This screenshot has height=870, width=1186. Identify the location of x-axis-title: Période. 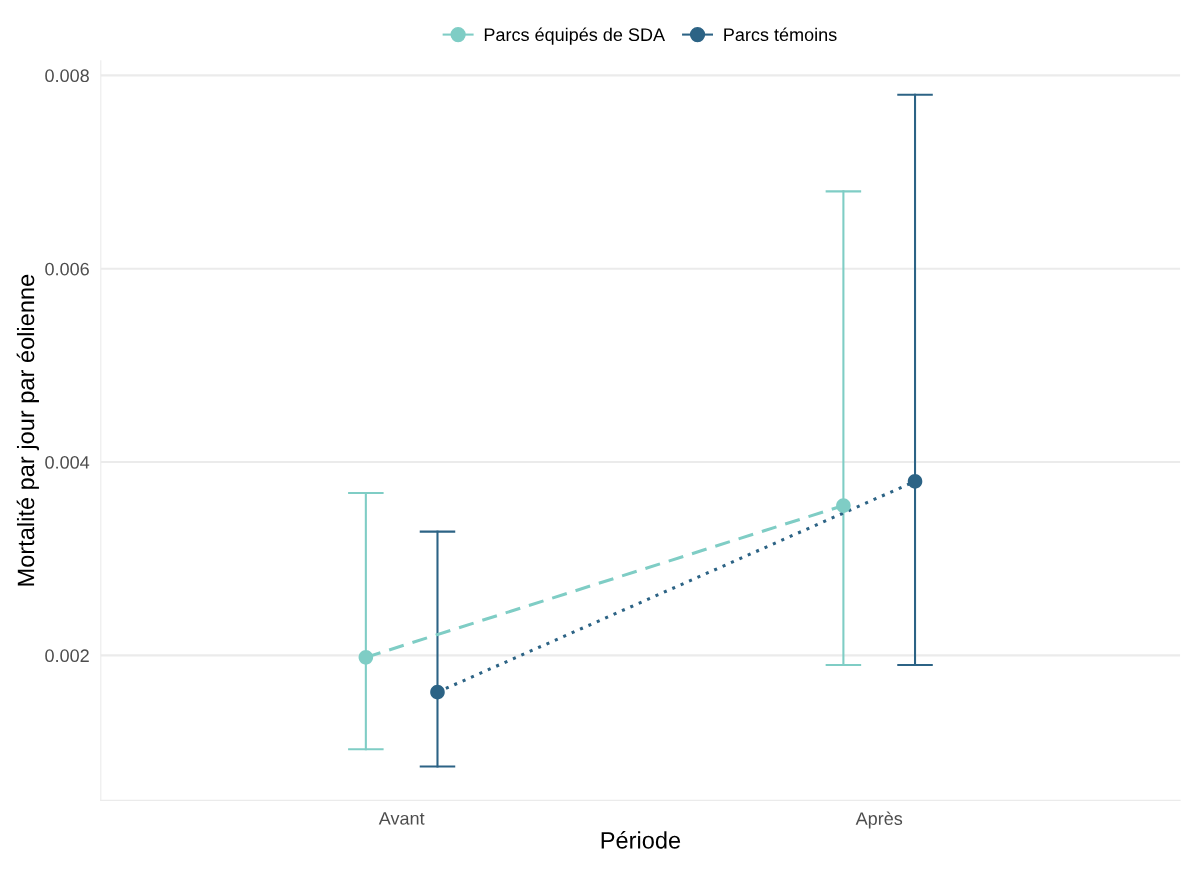
(641, 840).